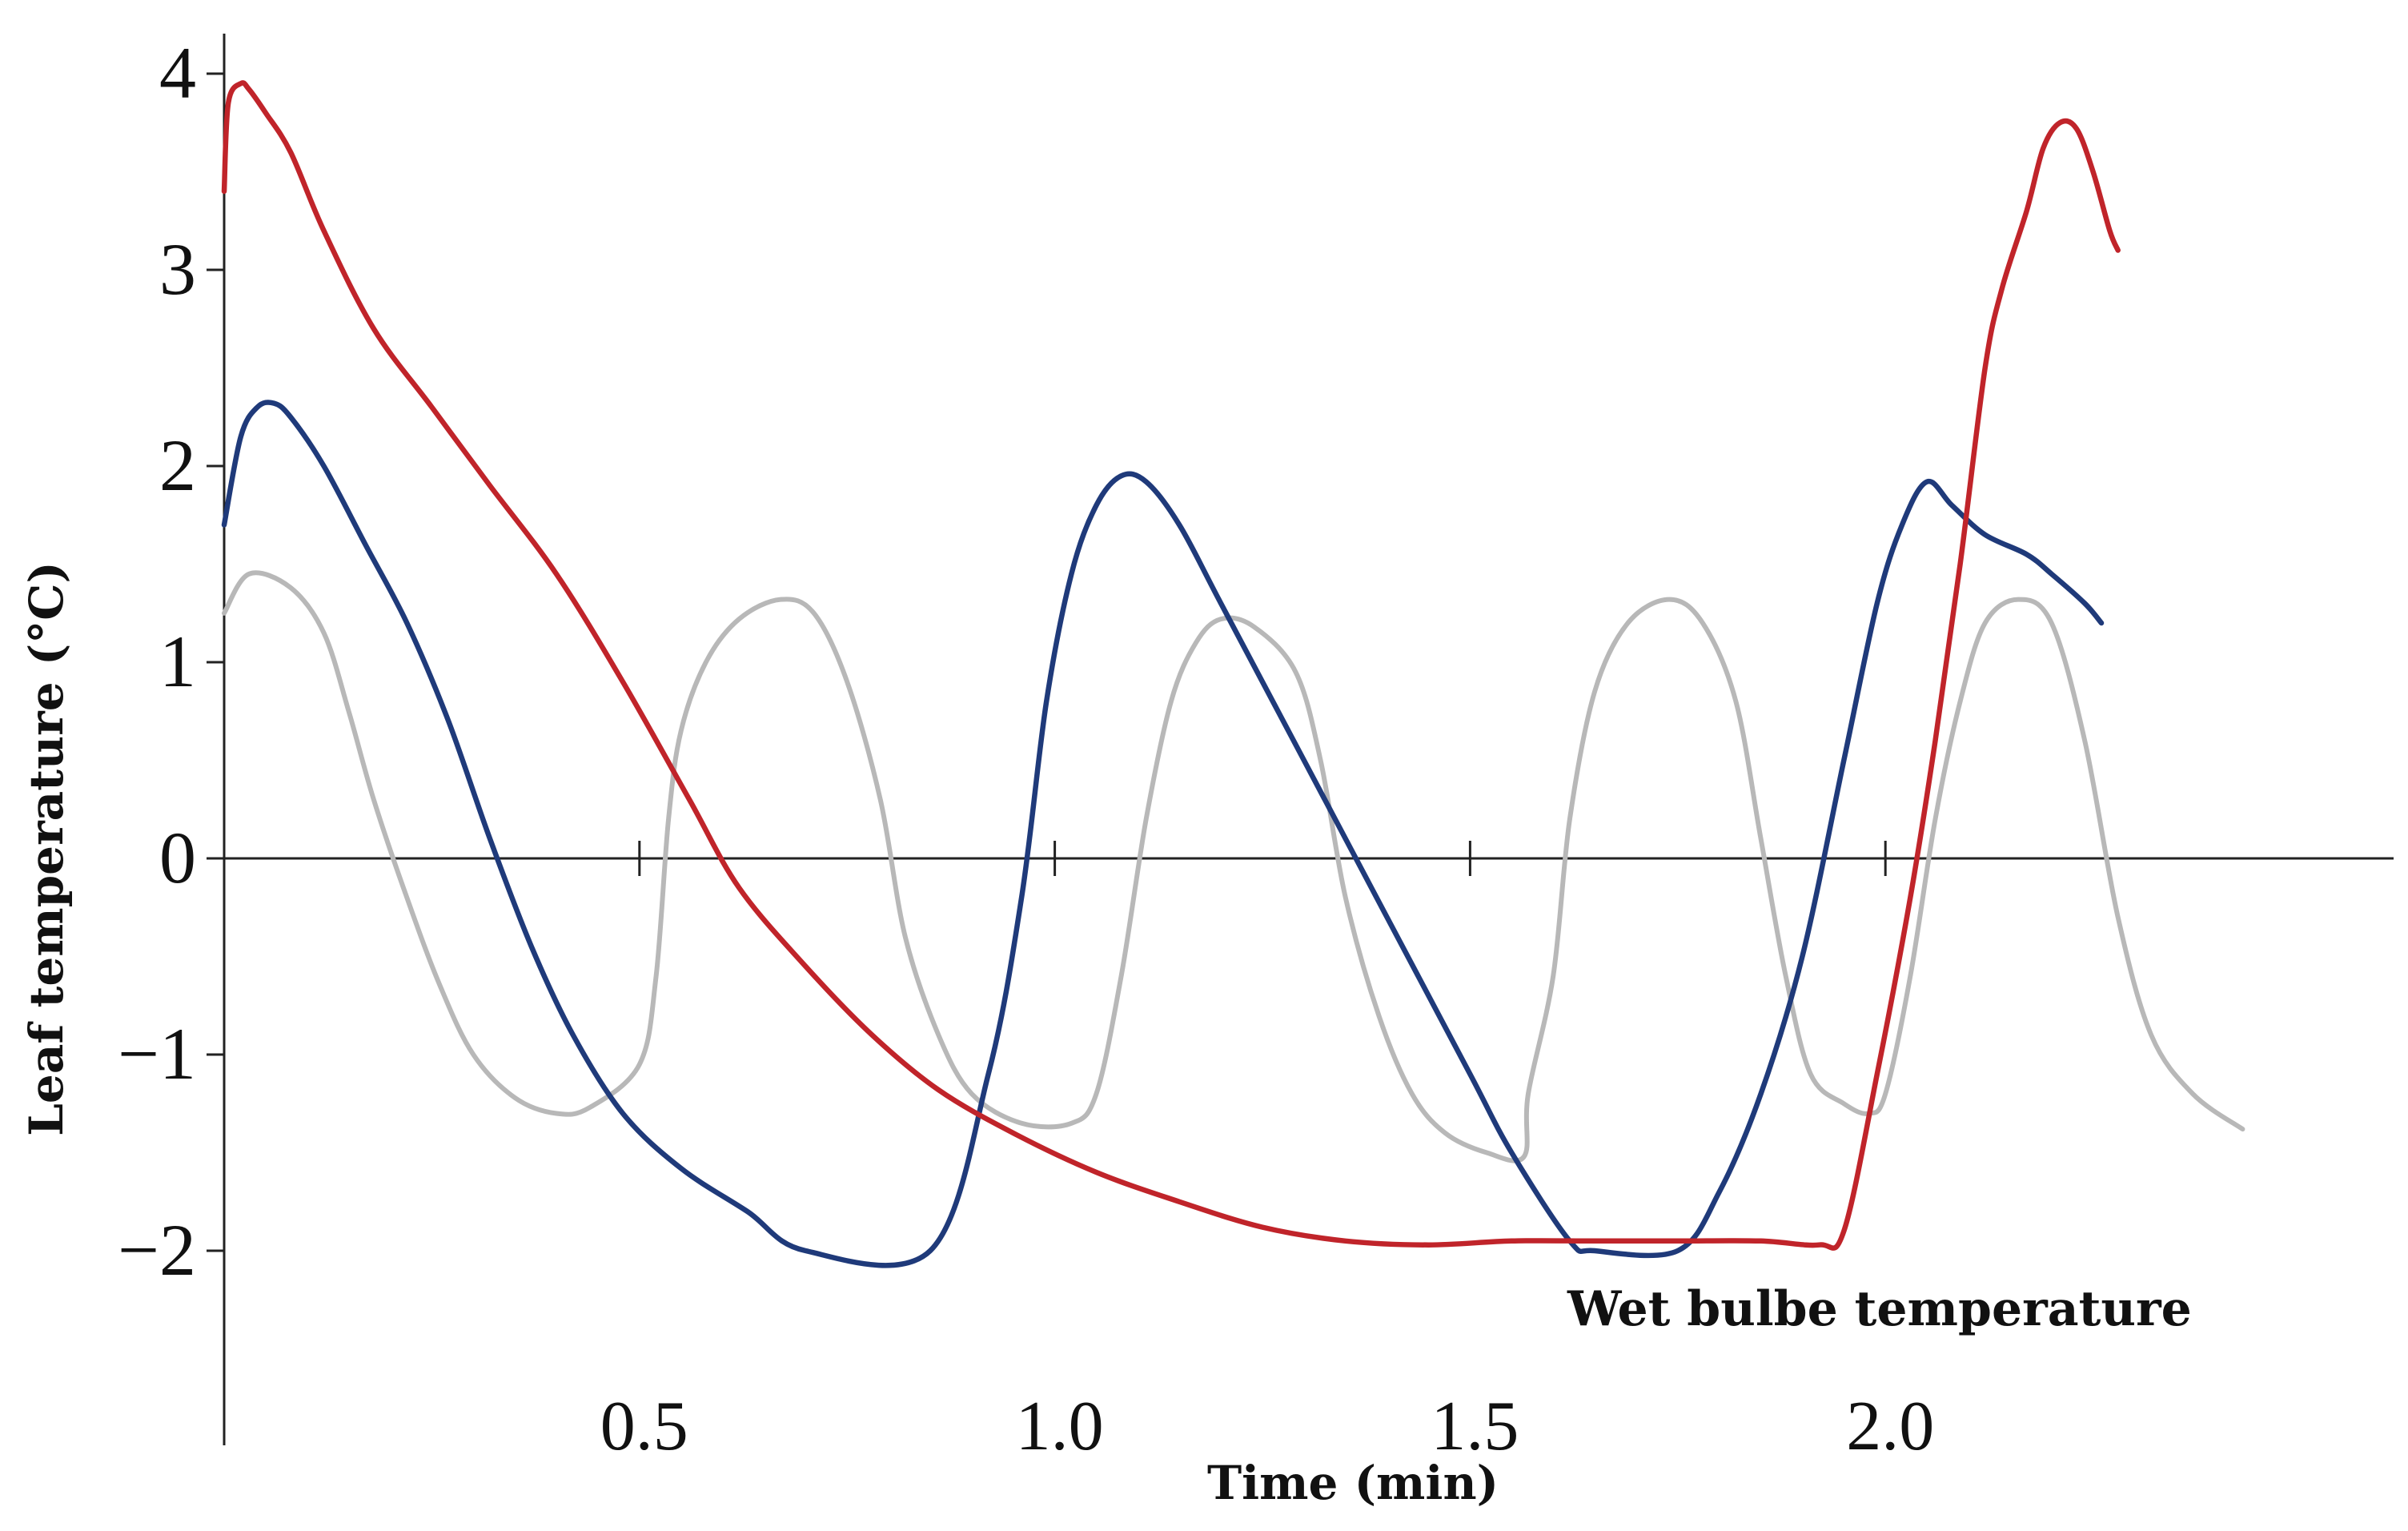 The image size is (2408, 1531). What do you see at coordinates (1890, 1426) in the screenshot?
I see `x-tick-label: 2.0` at bounding box center [1890, 1426].